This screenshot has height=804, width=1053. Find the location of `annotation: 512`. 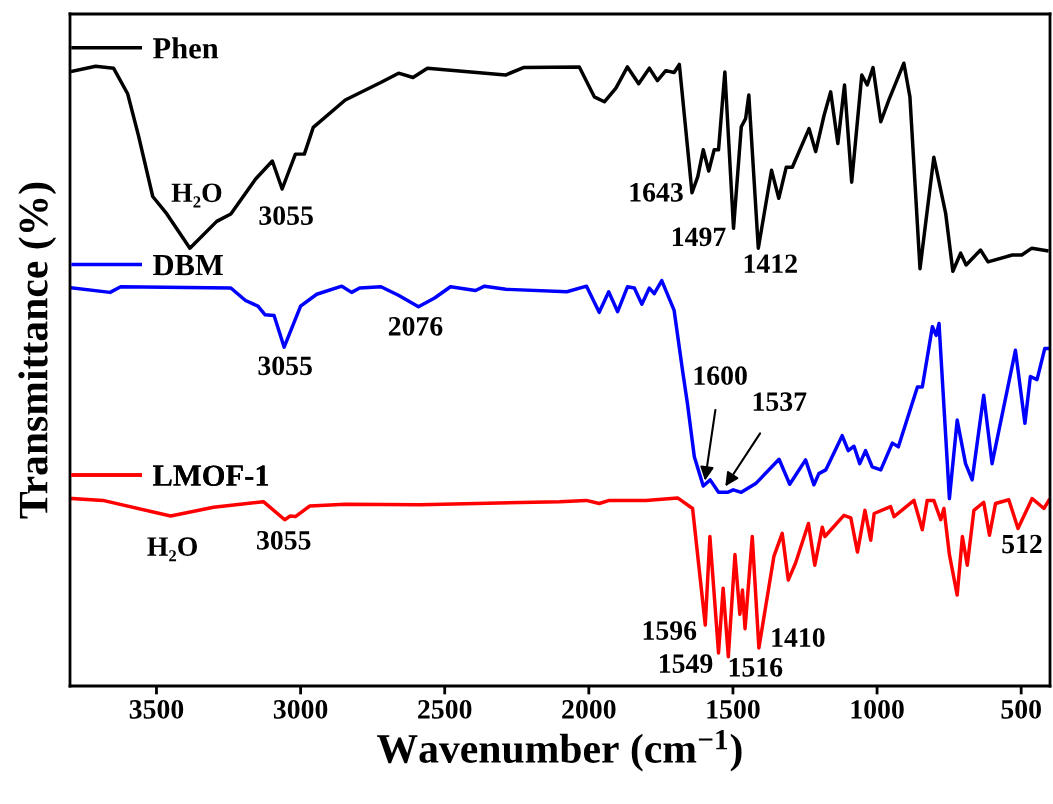

annotation: 512 is located at coordinates (1022, 544).